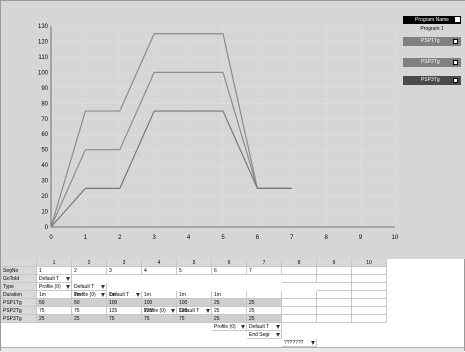  Describe the element at coordinates (159, 263) in the screenshot. I see `column-header: 4` at that location.